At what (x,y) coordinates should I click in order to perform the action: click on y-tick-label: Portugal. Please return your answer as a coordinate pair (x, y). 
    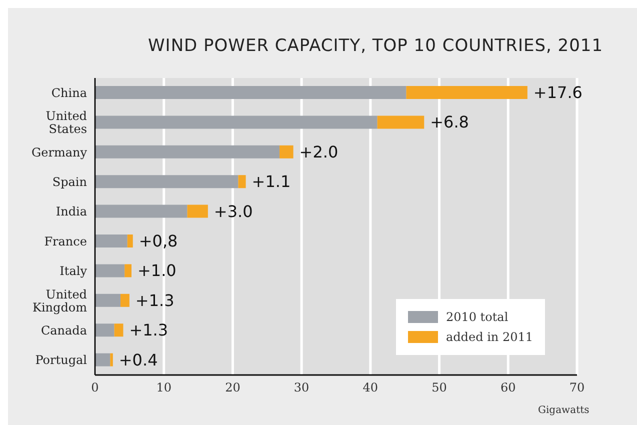
    Looking at the image, I should click on (61, 360).